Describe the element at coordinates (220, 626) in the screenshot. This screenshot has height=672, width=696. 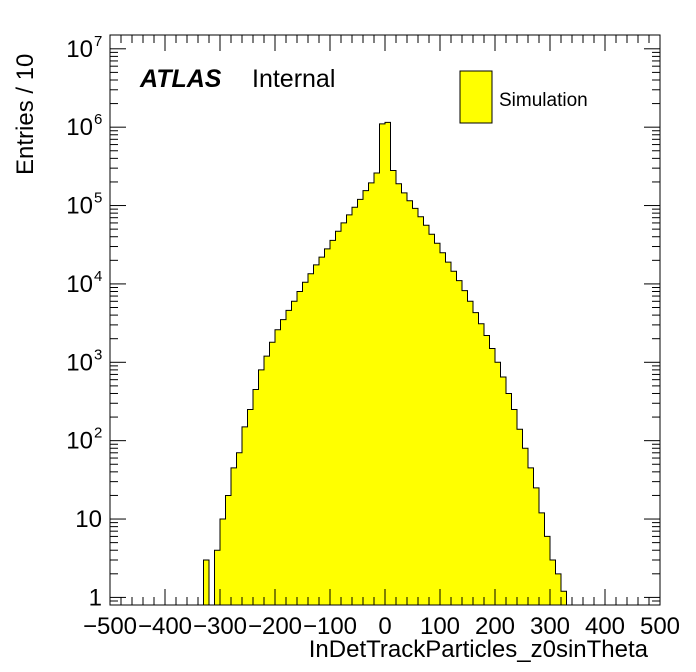
I see `x-tick-label: −300` at that location.